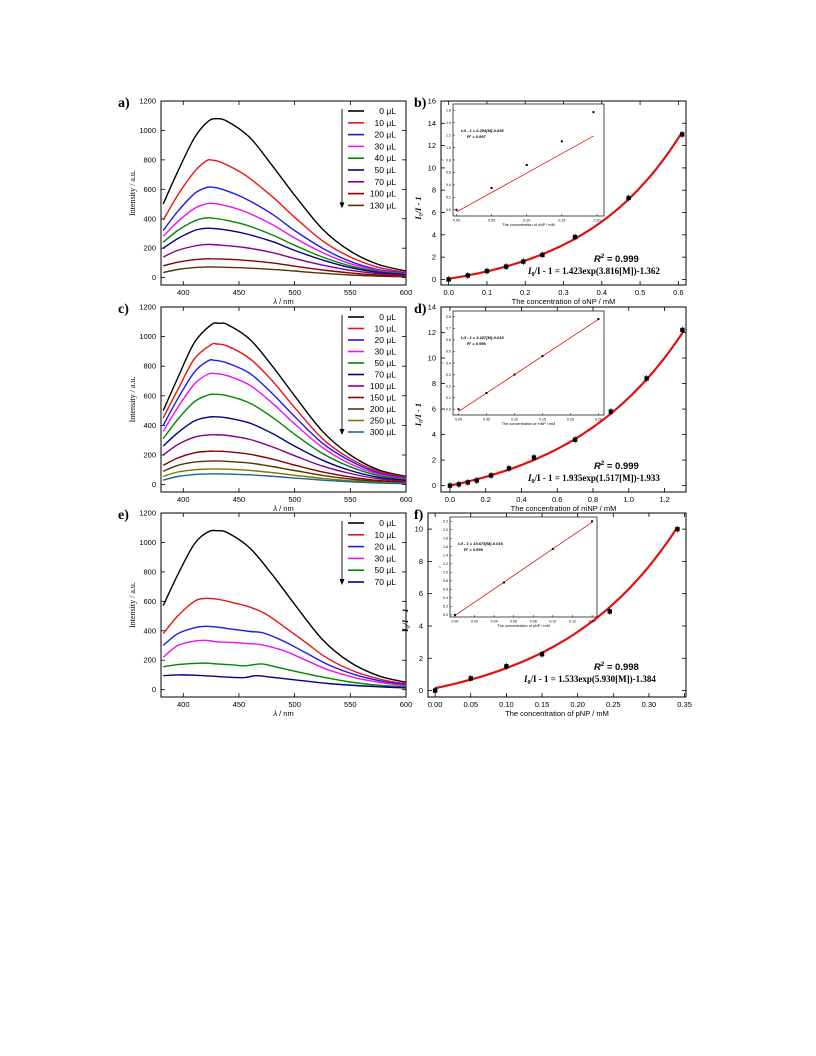 This screenshot has width=816, height=1056. Describe the element at coordinates (533, 622) in the screenshot. I see `inset-x-tick-label: 0.08` at that location.